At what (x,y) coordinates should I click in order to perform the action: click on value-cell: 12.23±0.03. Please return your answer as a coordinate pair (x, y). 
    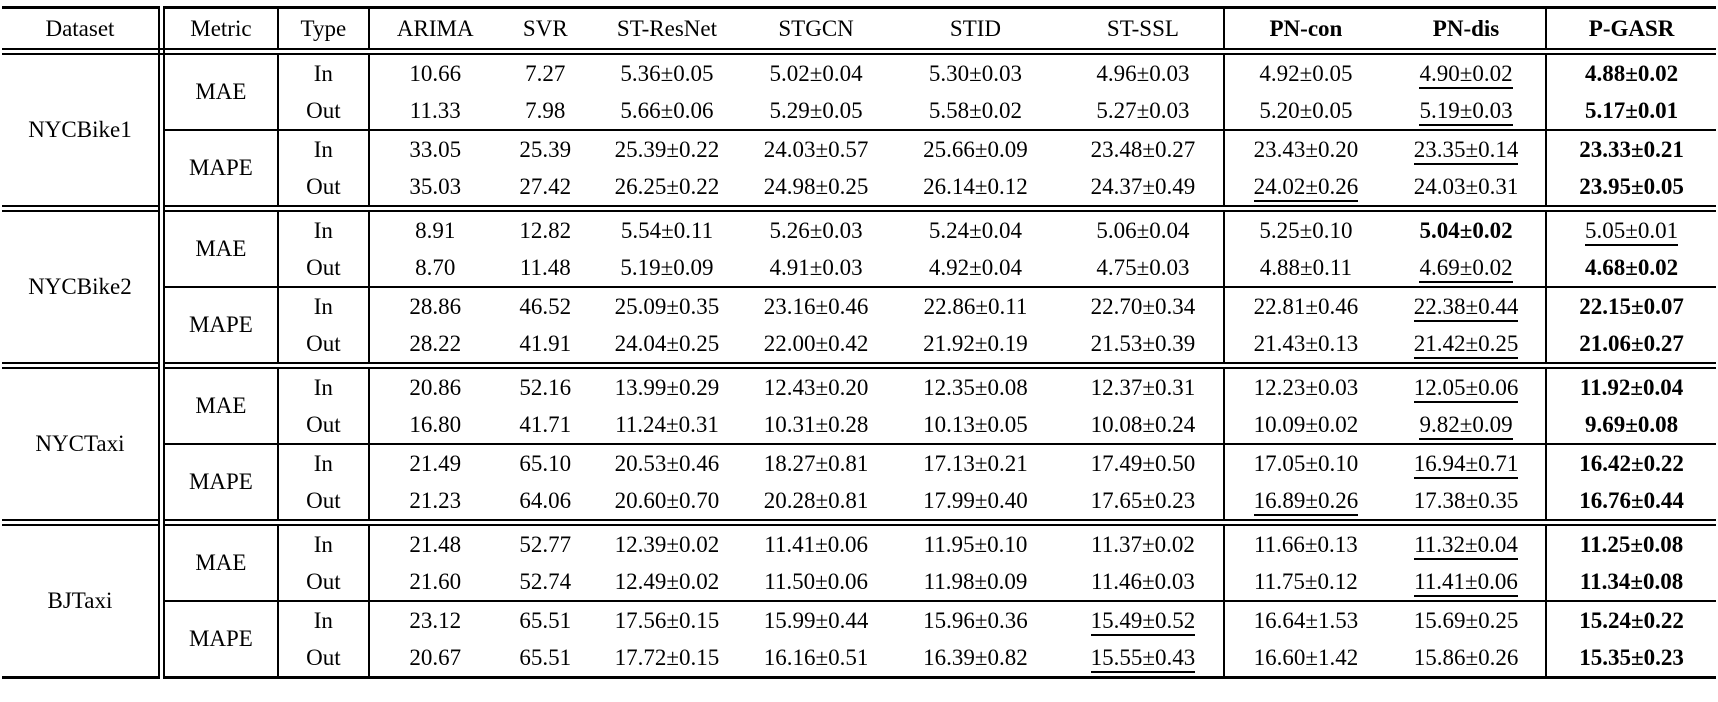
    Looking at the image, I should click on (1305, 384).